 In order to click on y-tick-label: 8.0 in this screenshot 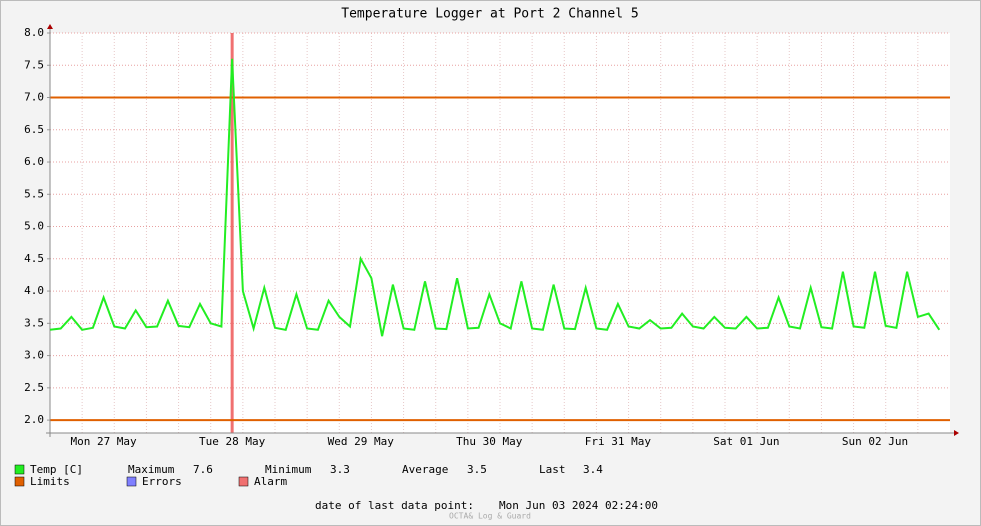, I will do `click(34, 32)`.